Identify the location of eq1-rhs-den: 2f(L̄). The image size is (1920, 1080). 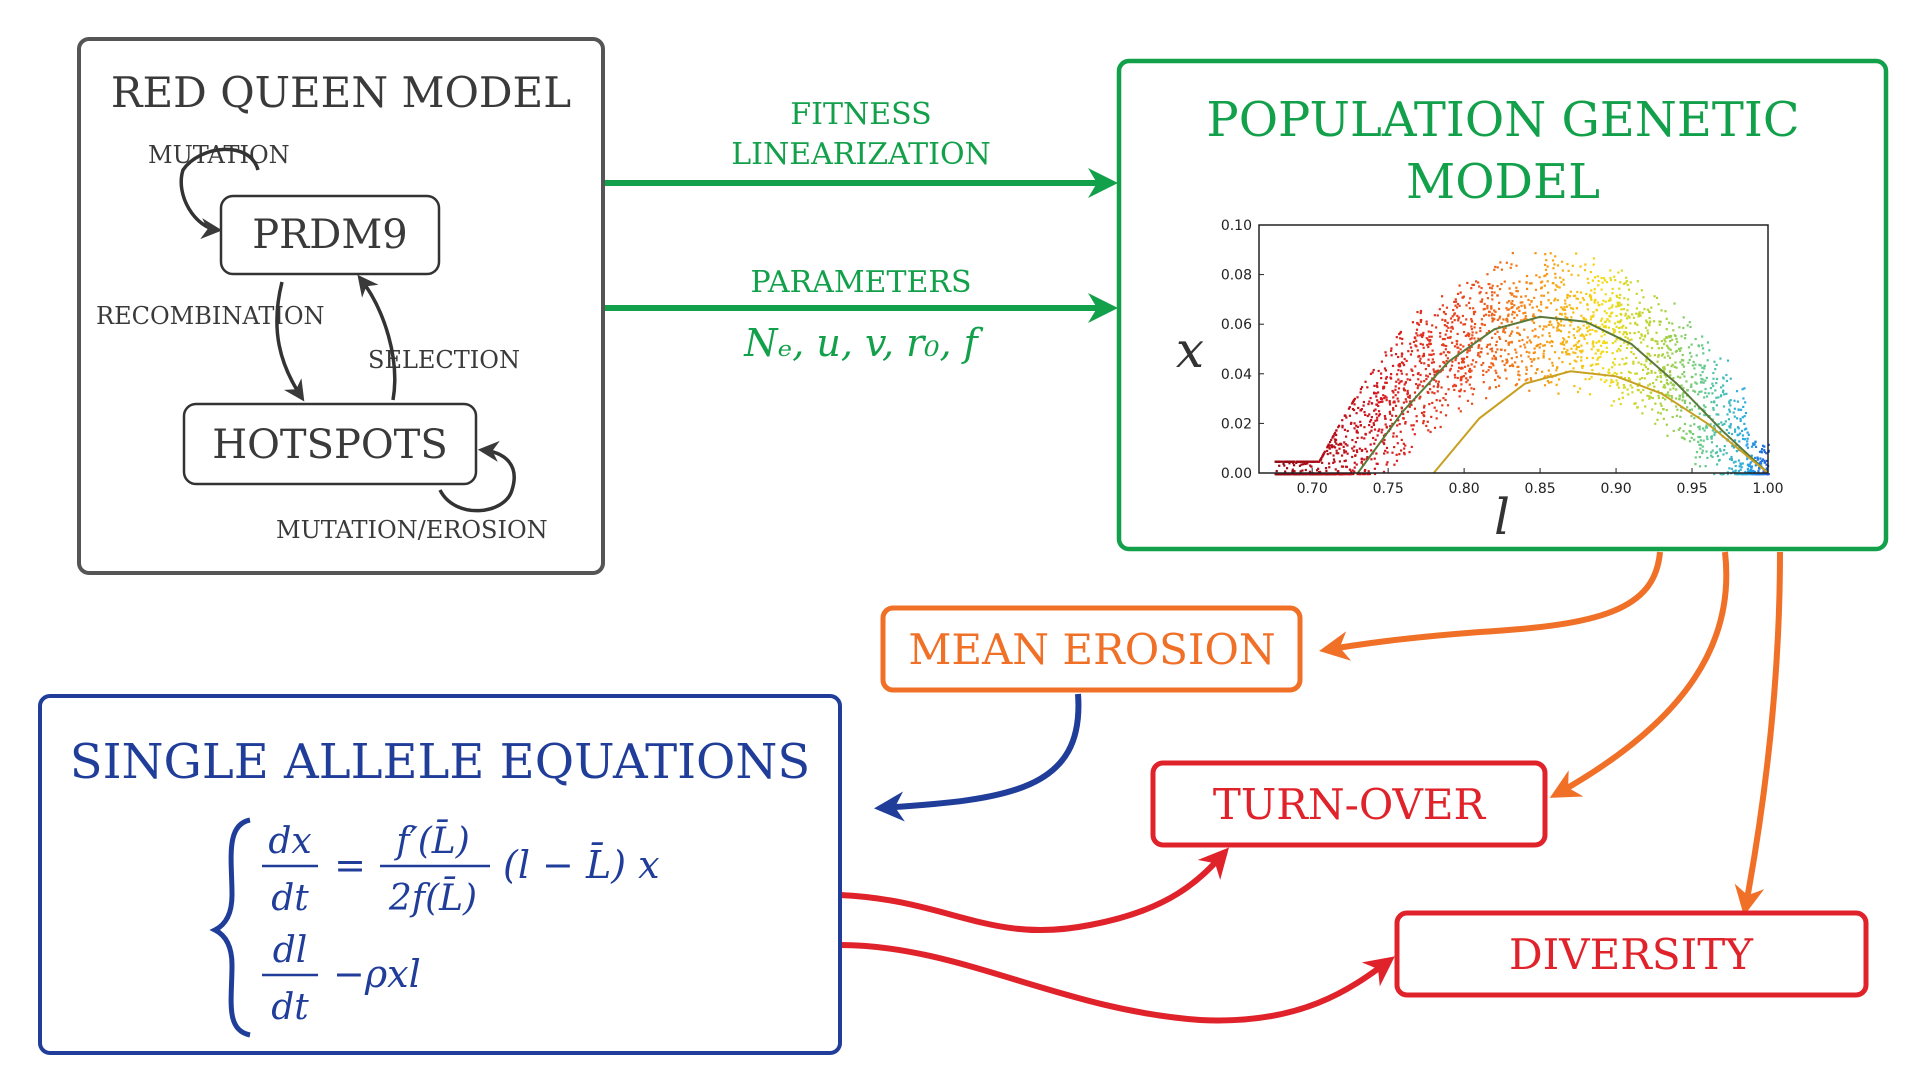
(432, 897).